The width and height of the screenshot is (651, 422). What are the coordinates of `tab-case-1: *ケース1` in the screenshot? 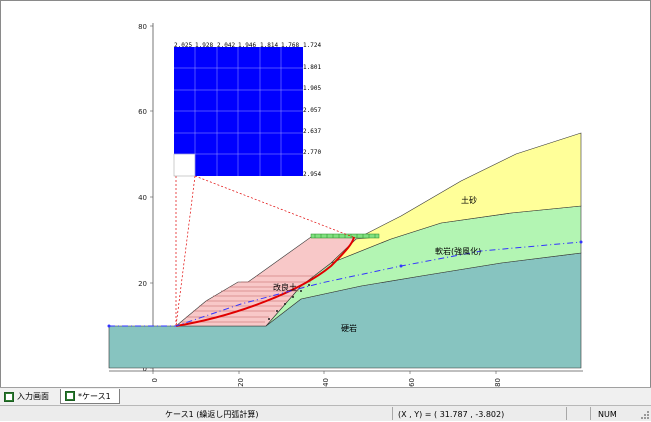 It's located at (90, 396).